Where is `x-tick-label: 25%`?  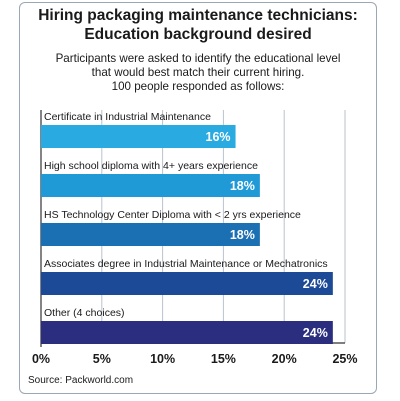
x-tick-label: 25% is located at coordinates (344, 359).